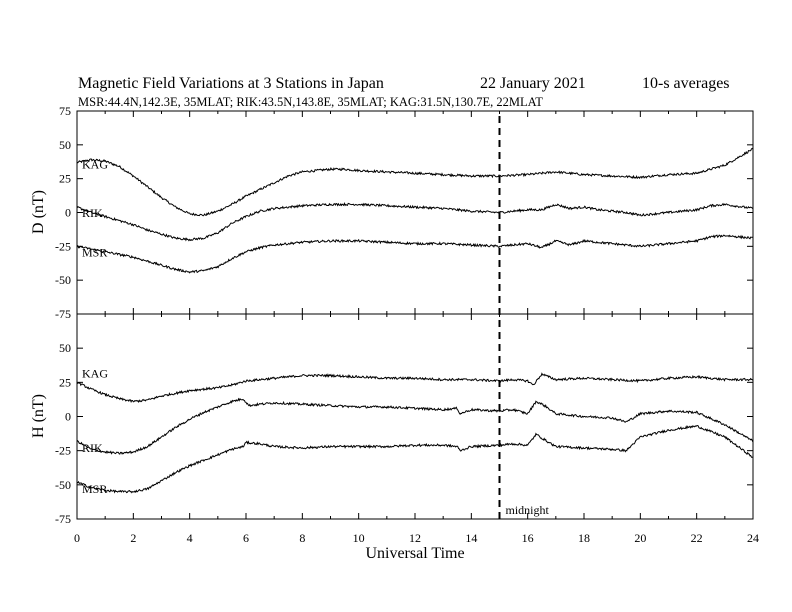 Image resolution: width=792 pixels, height=612 pixels. Describe the element at coordinates (190, 538) in the screenshot. I see `x-tick-label: 4` at that location.